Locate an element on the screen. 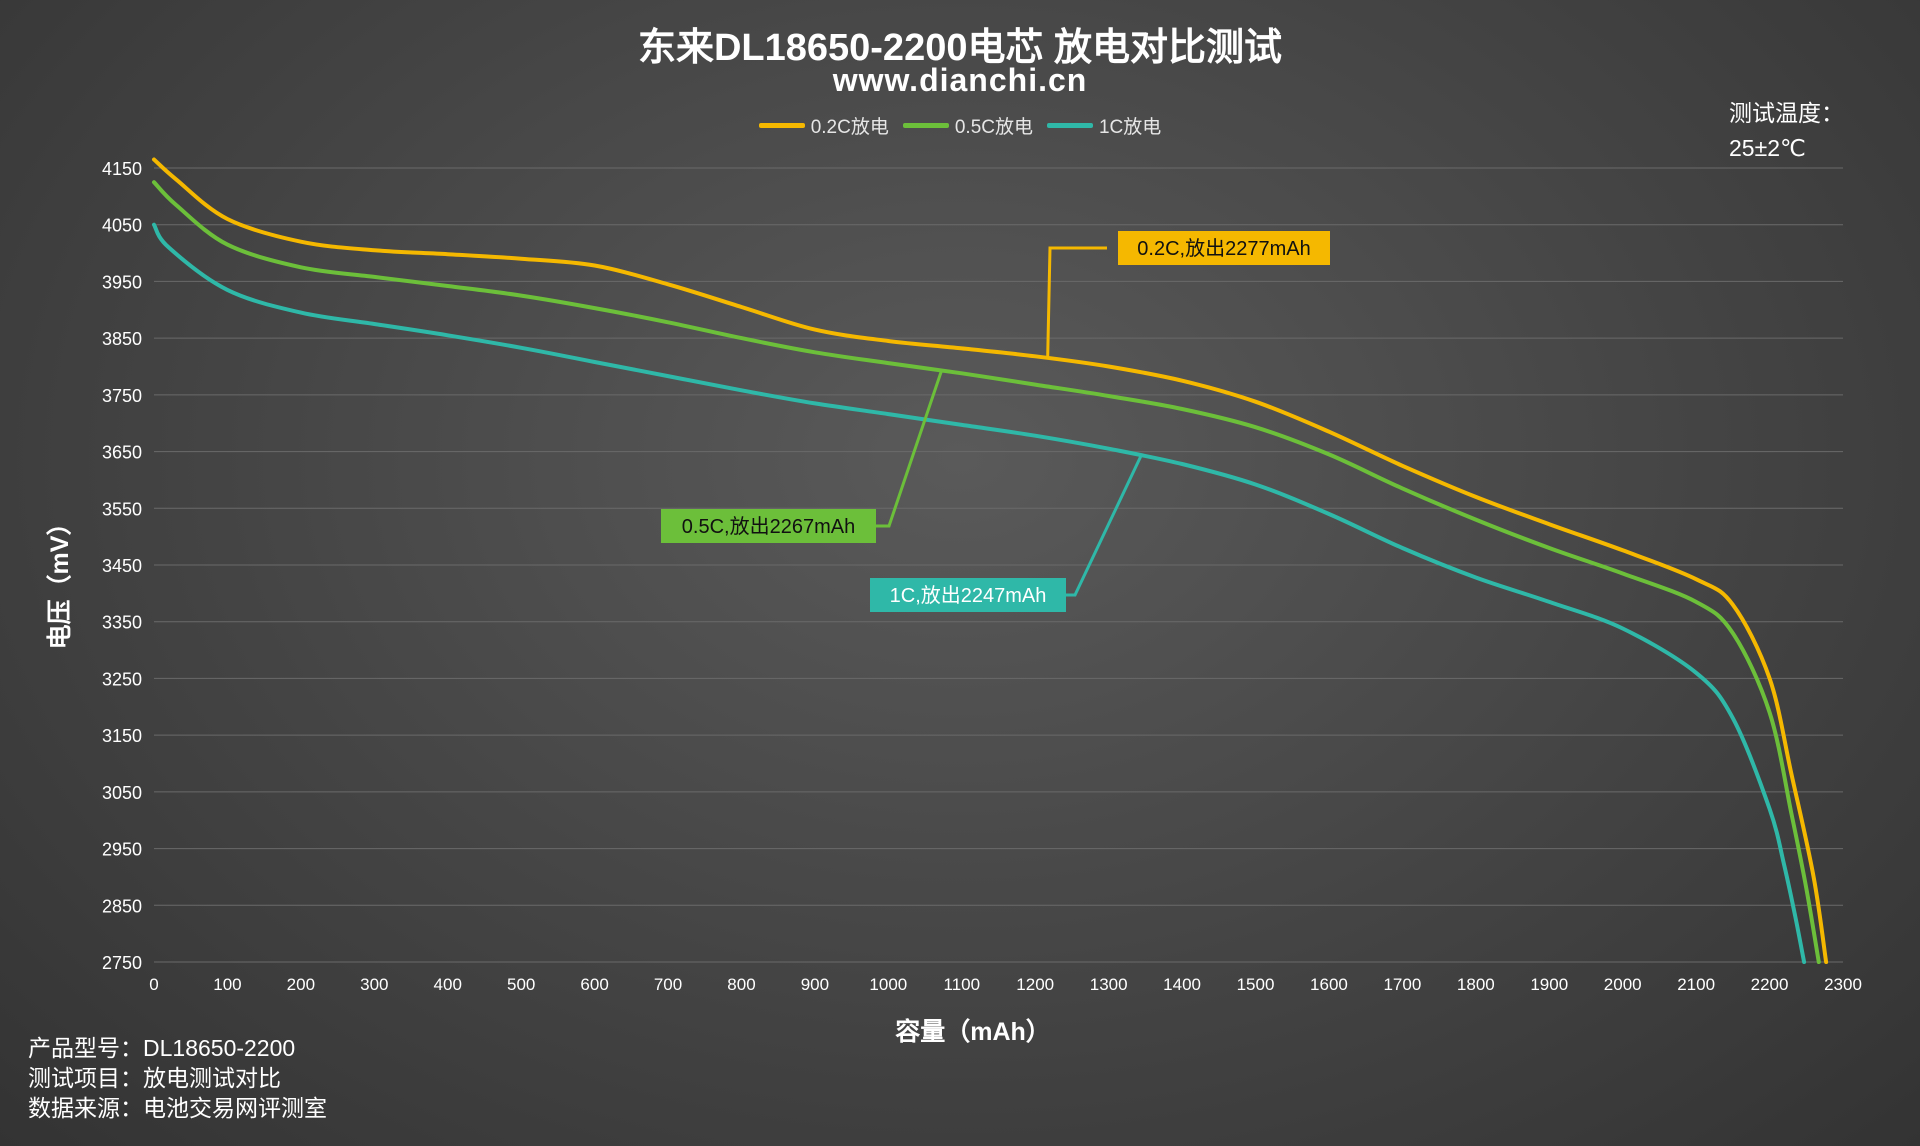 This screenshot has width=1920, height=1146. x-tick-label: 400 is located at coordinates (448, 984).